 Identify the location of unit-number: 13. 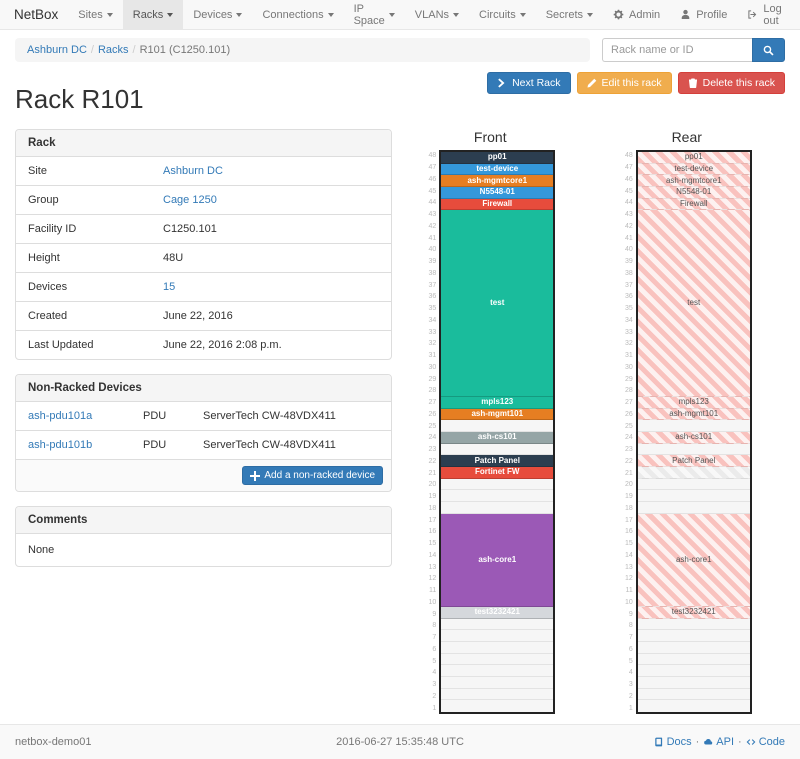
(628, 567).